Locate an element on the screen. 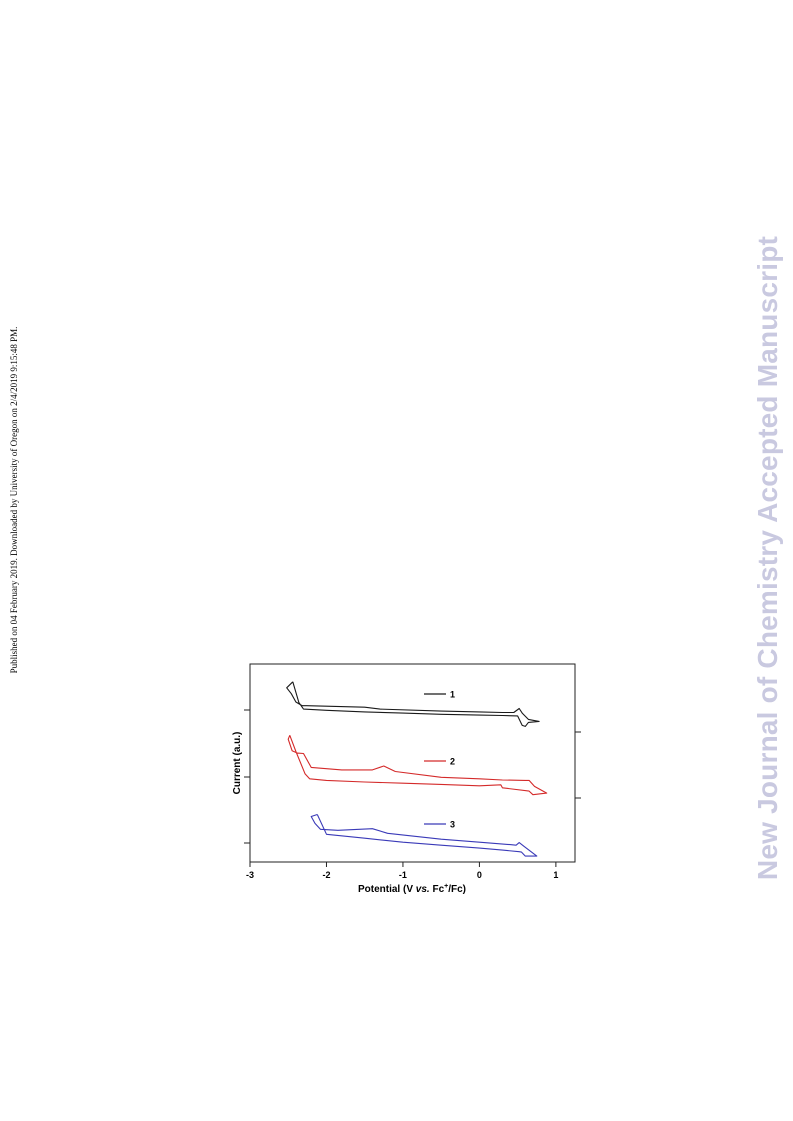 This screenshot has width=793, height=1121. x-axis-ticks: -3 -2 -1 0 1 is located at coordinates (402, 871).